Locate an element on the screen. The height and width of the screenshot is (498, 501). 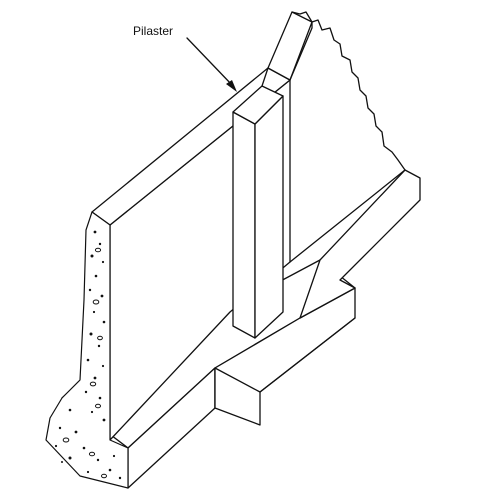
pilaster-top is located at coordinates (258, 105).